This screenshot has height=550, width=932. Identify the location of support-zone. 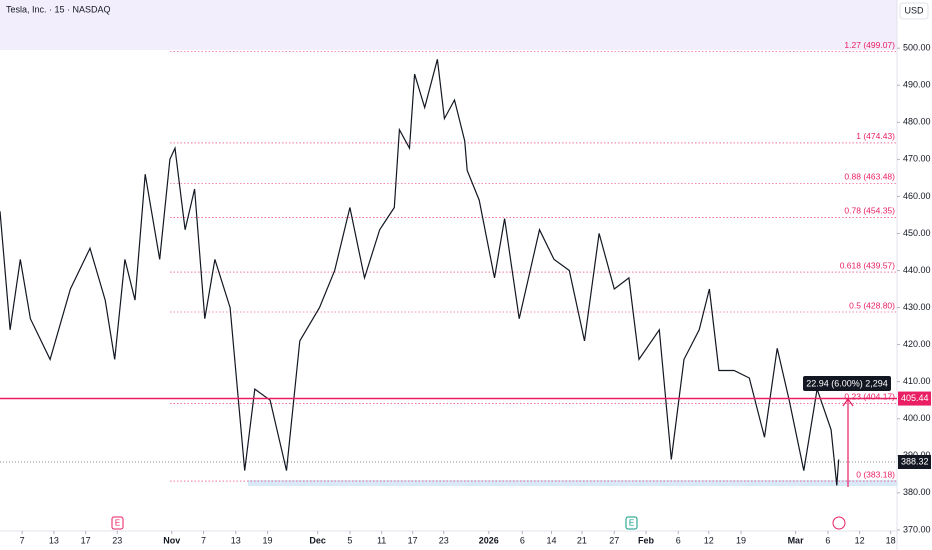
(572, 483).